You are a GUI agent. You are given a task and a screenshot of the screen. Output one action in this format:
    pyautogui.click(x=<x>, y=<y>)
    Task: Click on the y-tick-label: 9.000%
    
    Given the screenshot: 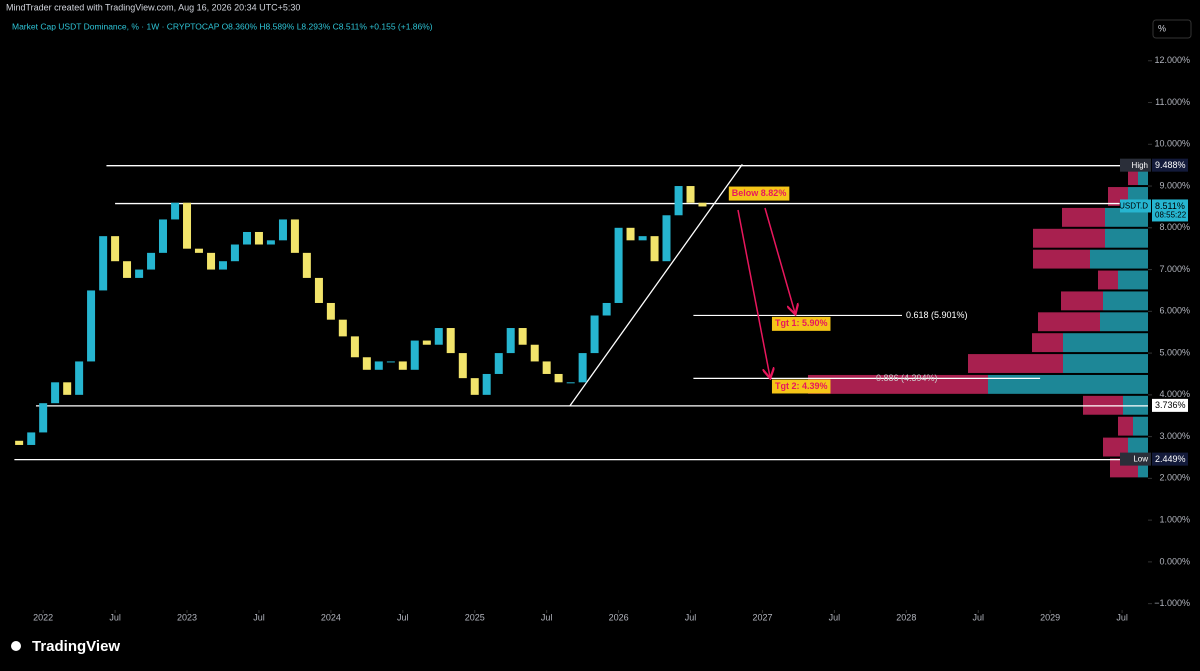 What is the action you would take?
    pyautogui.click(x=1174, y=185)
    